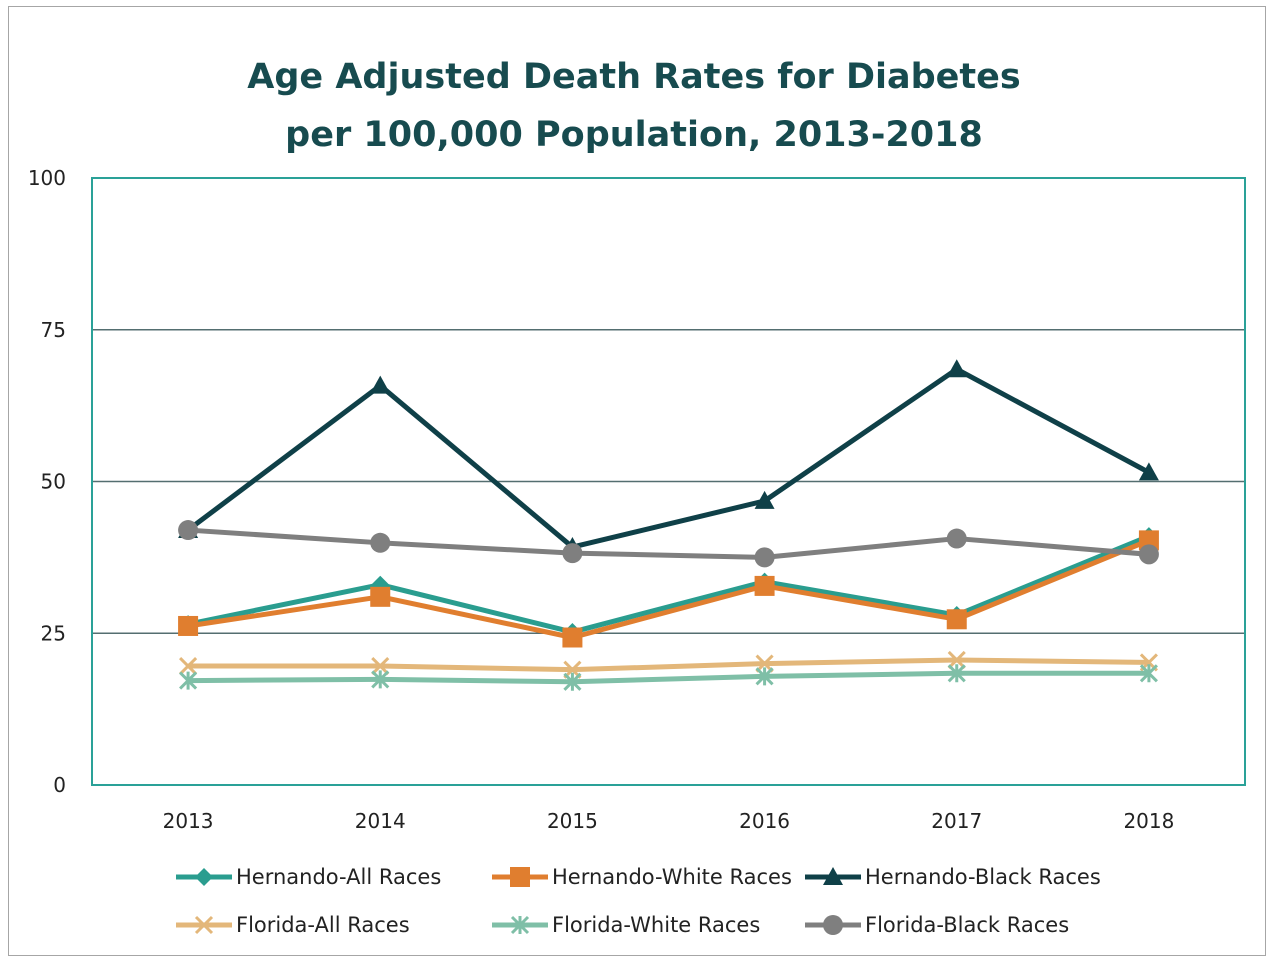 This screenshot has height=957, width=1268. I want to click on legend-item: Florida-All Races, so click(293, 925).